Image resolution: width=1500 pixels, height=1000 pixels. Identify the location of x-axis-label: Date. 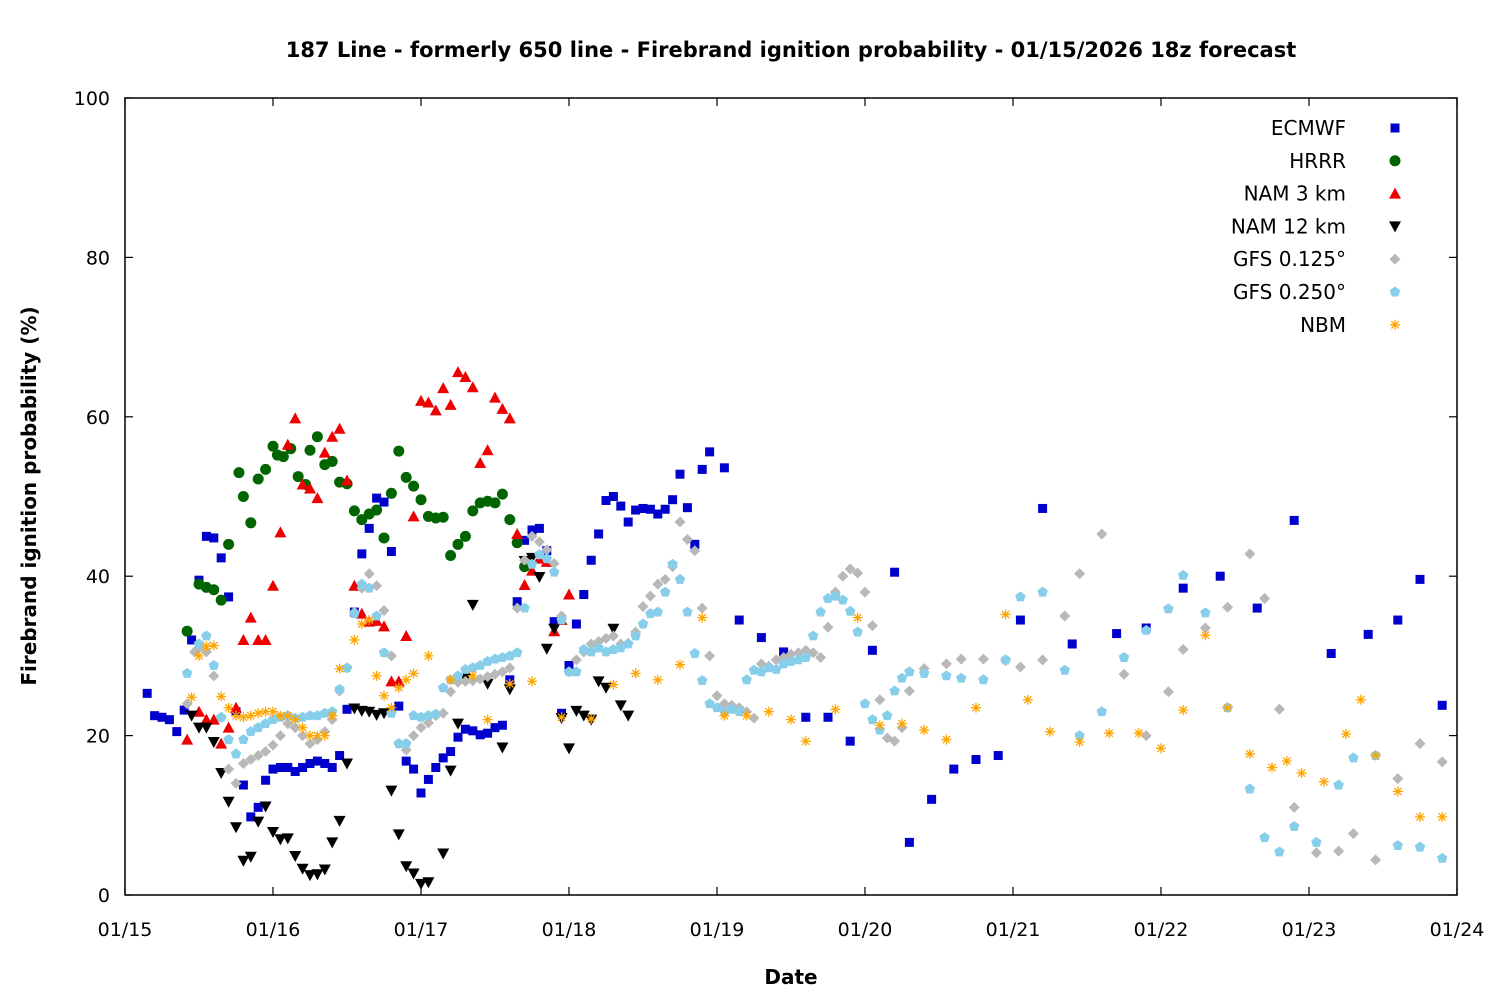
(790, 977).